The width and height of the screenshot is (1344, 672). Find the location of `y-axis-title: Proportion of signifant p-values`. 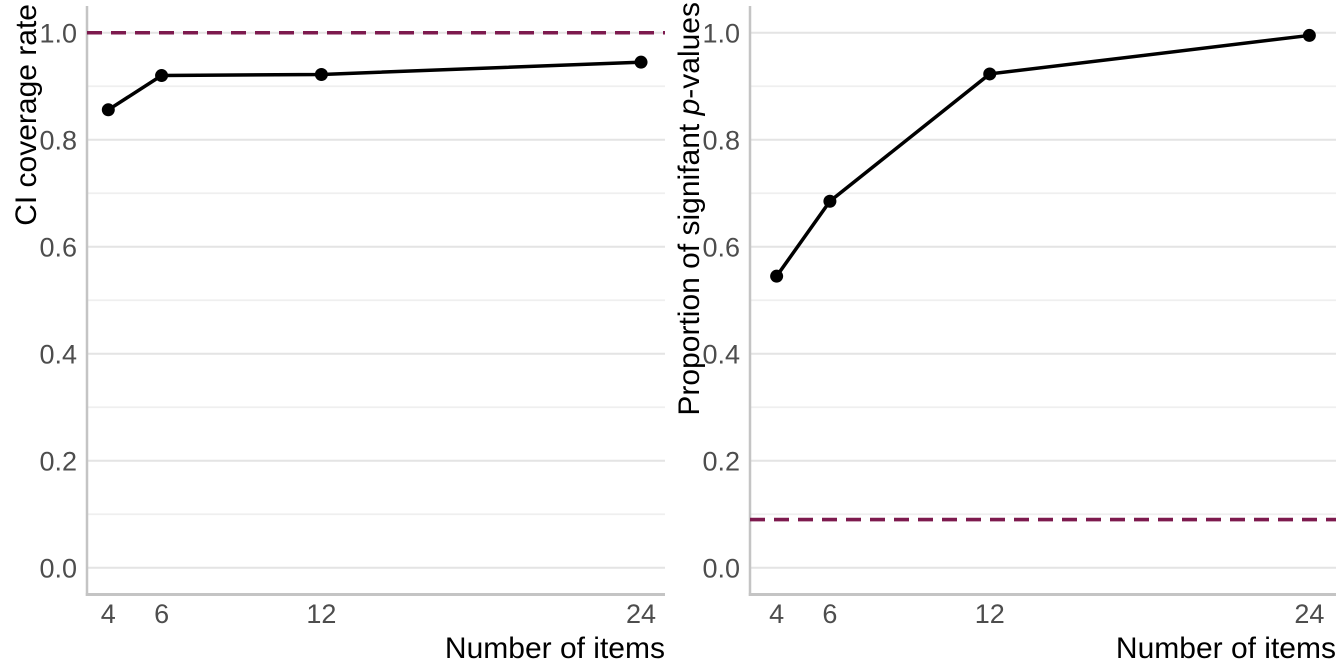

y-axis-title: Proportion of signifant p-values is located at coordinates (689, 209).